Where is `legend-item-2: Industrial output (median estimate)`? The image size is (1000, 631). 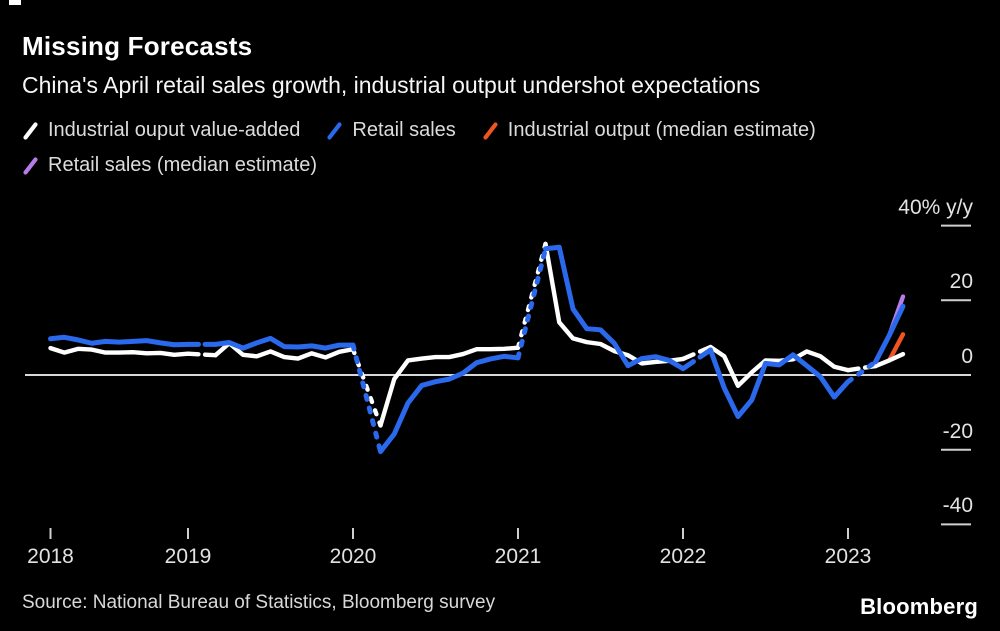
legend-item-2: Industrial output (median estimate) is located at coordinates (649, 130).